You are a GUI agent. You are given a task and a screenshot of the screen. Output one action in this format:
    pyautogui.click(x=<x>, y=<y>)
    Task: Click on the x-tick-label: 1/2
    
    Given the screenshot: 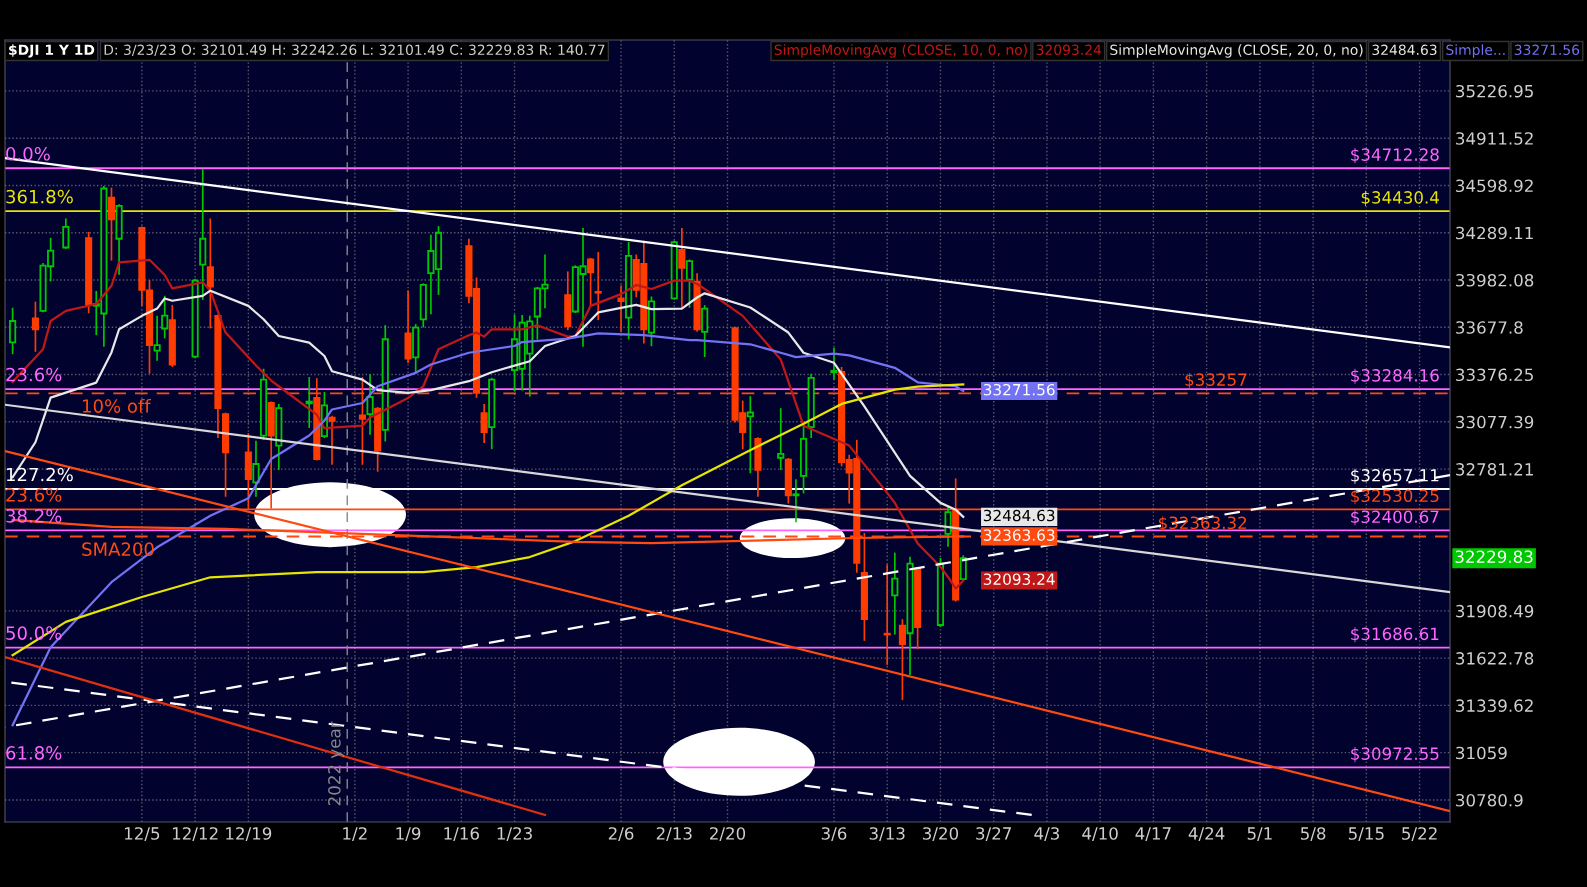 What is the action you would take?
    pyautogui.click(x=355, y=834)
    